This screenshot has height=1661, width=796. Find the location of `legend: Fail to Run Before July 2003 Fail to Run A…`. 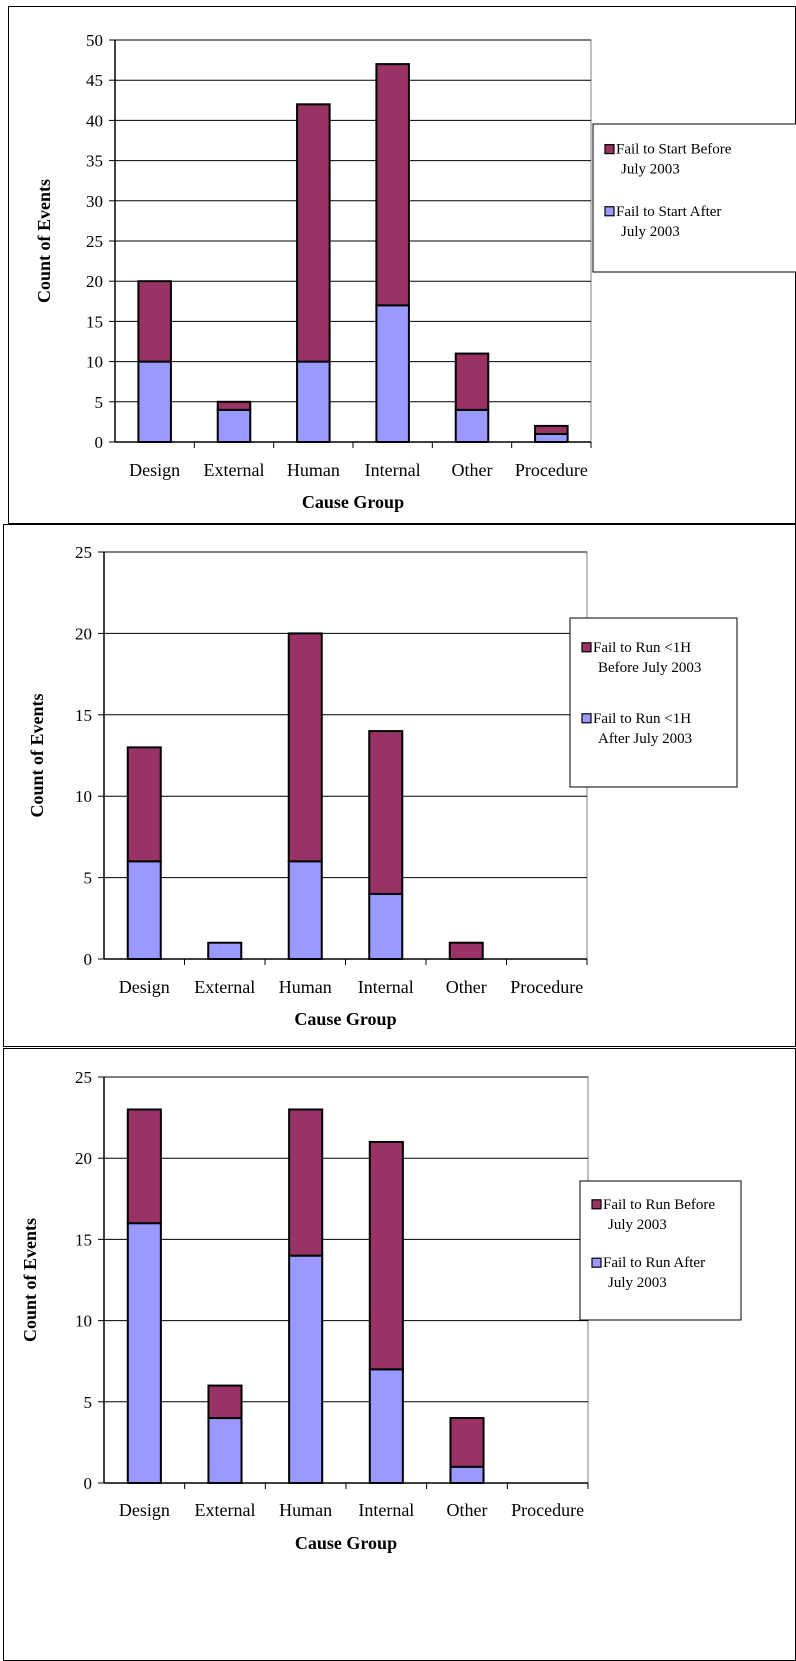

legend: Fail to Run Before July 2003 Fail to Run A… is located at coordinates (660, 1250).